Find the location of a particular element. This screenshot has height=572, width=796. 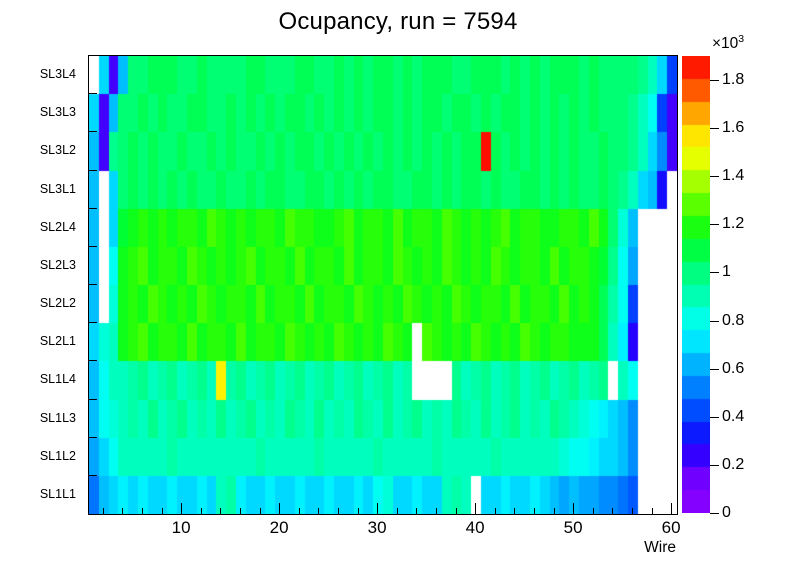

y-axis-tick-label: SL3L1 is located at coordinates (57, 188).